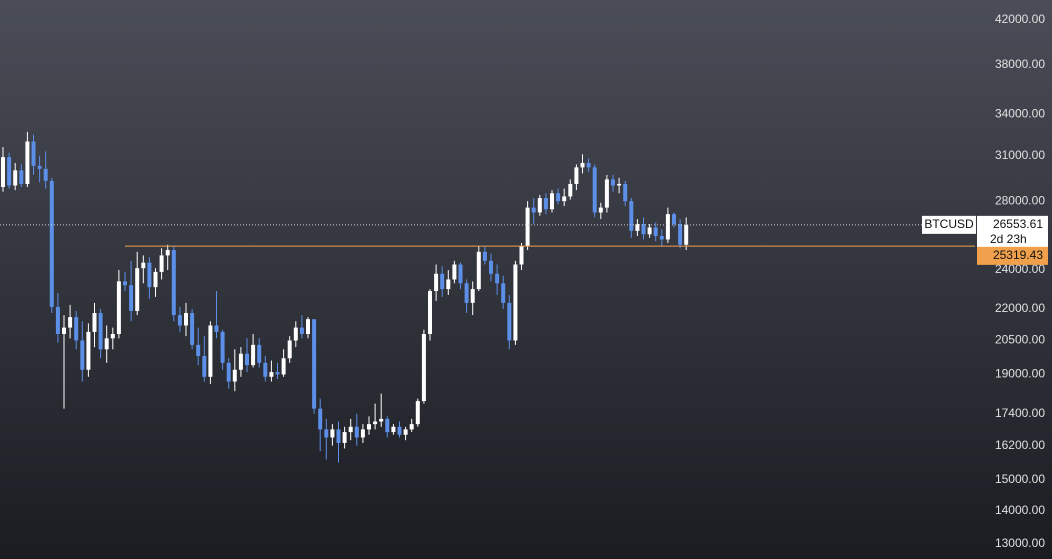 Image resolution: width=1052 pixels, height=559 pixels. What do you see at coordinates (1020, 269) in the screenshot?
I see `y-tick-label: 24000.00` at bounding box center [1020, 269].